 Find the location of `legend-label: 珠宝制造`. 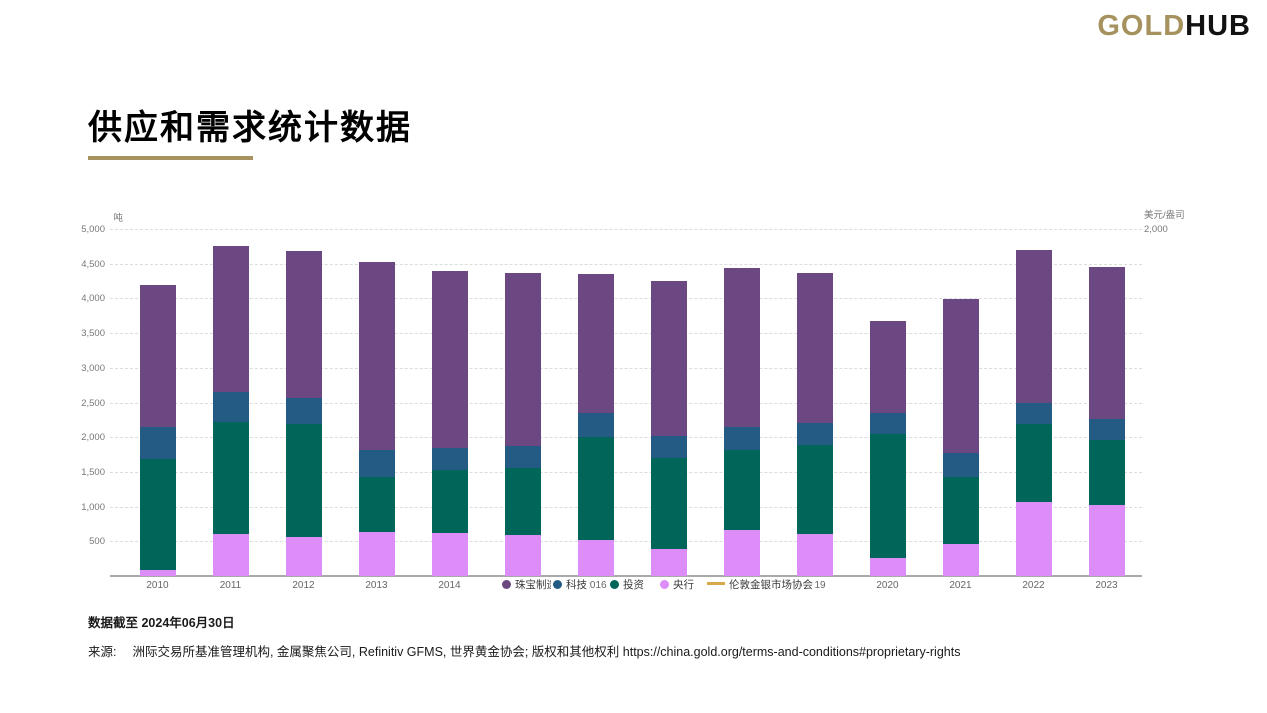

legend-label: 珠宝制造 is located at coordinates (536, 585).